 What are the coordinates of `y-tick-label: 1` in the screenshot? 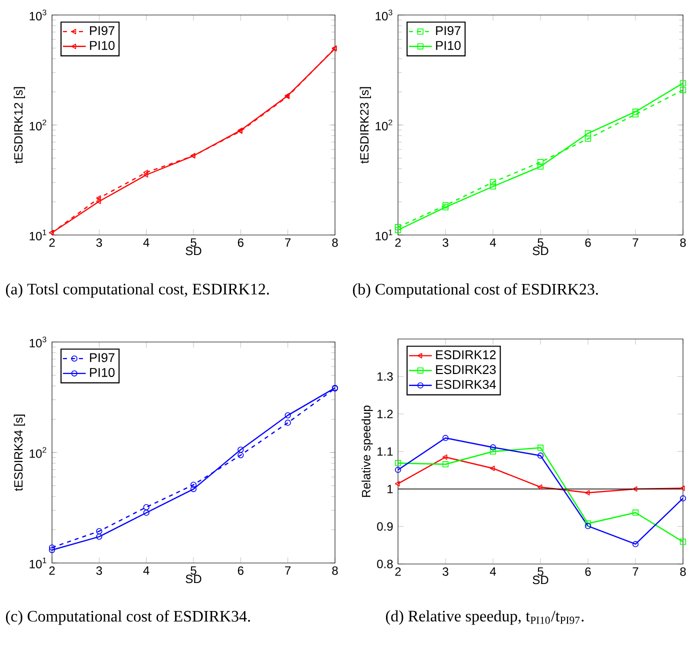 It's located at (390, 489).